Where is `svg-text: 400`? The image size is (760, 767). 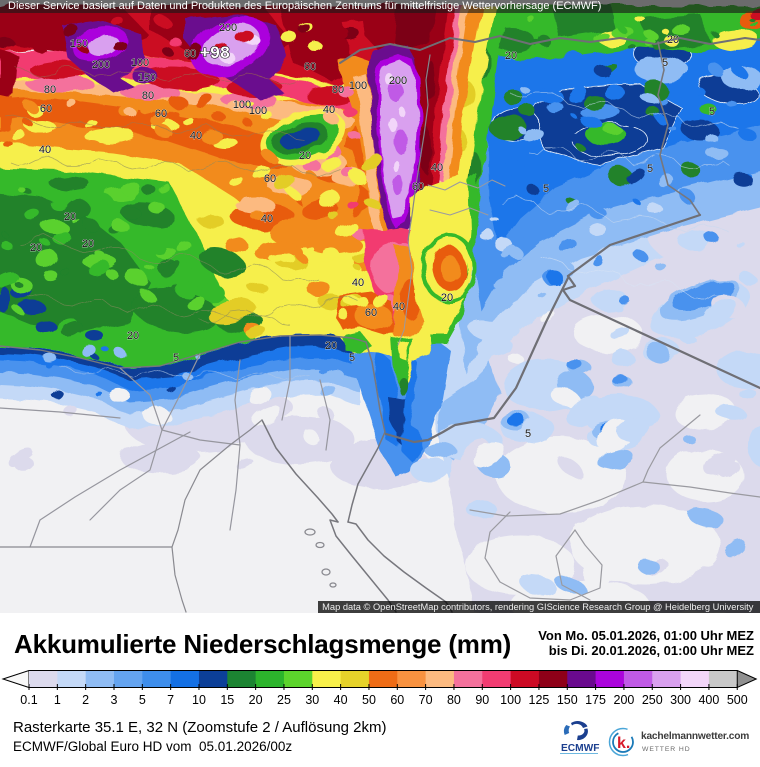 svg-text: 400 is located at coordinates (708, 700).